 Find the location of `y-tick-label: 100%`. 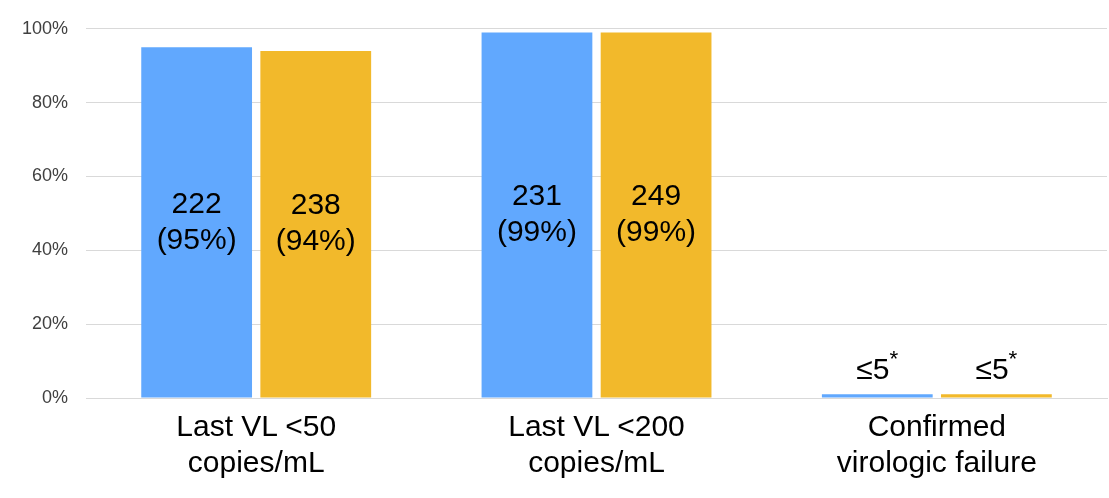

y-tick-label: 100% is located at coordinates (45, 27).